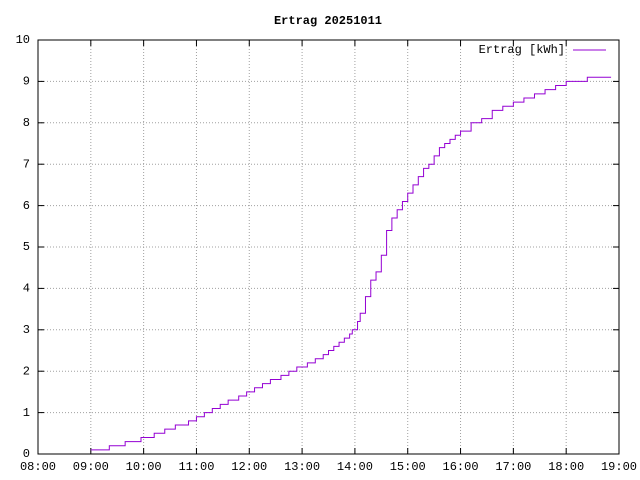 This screenshot has height=480, width=640. What do you see at coordinates (249, 467) in the screenshot?
I see `x-tick-label: 12:00` at bounding box center [249, 467].